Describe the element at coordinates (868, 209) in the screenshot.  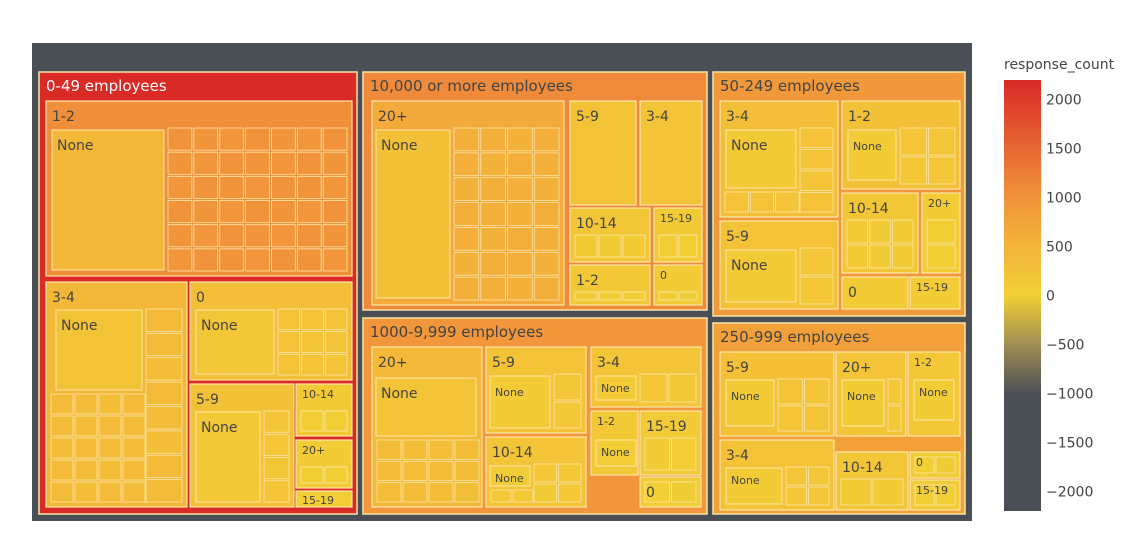
I see `subgroup-label: 10-14` at that location.